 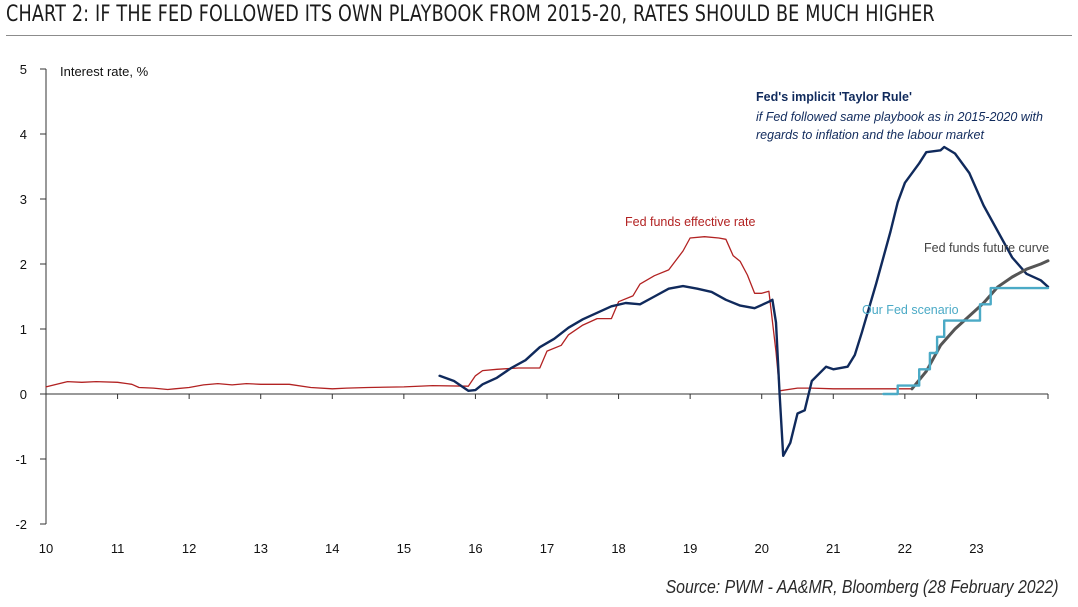 I want to click on y-tick-label: -2, so click(x=21, y=524).